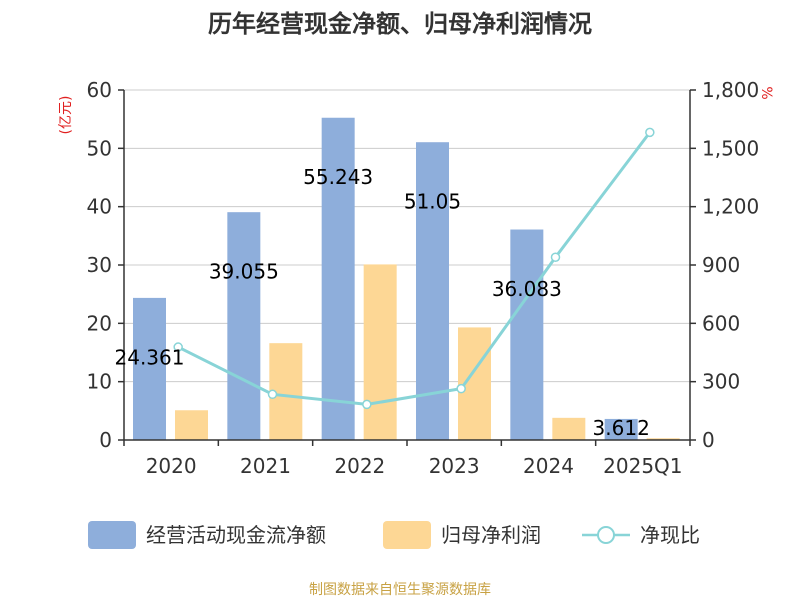  What do you see at coordinates (99, 323) in the screenshot?
I see `left-tick-label: 20` at bounding box center [99, 323].